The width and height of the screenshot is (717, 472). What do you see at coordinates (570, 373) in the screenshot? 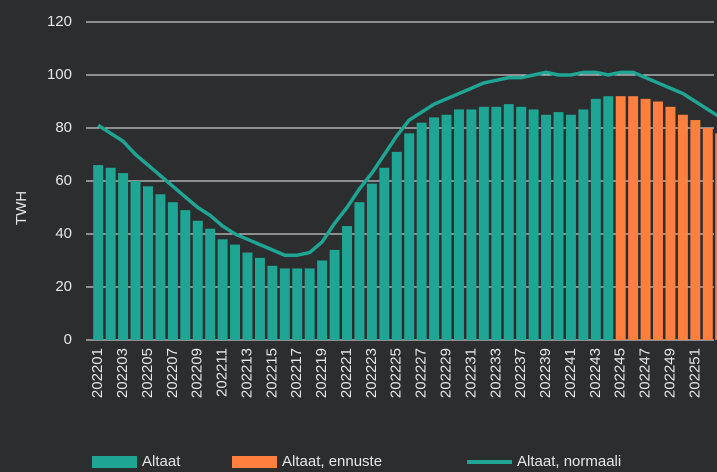
I see `x-tick-label: 202241` at bounding box center [570, 373].